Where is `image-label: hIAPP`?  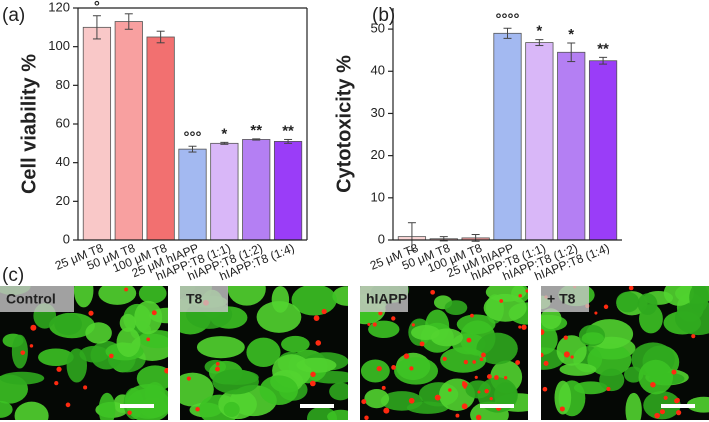 image-label: hIAPP is located at coordinates (386, 299).